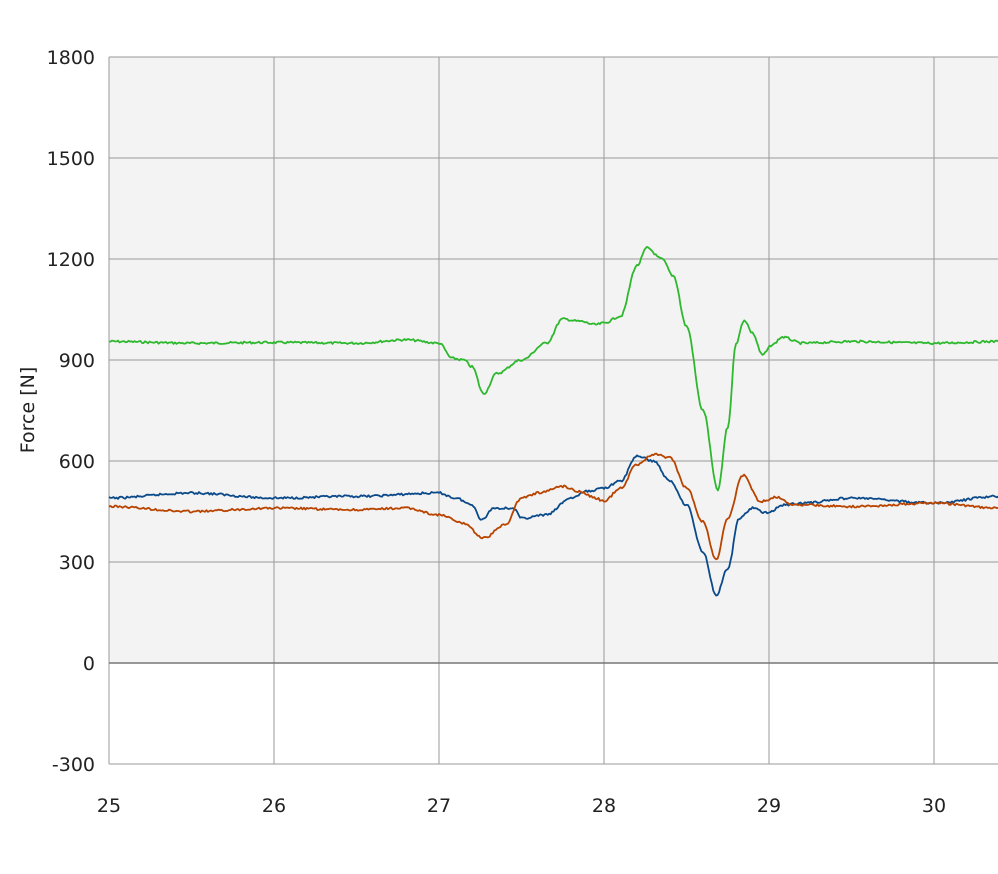 This screenshot has width=998, height=874. What do you see at coordinates (28, 410) in the screenshot?
I see `y-axis-label: Force [N]` at bounding box center [28, 410].